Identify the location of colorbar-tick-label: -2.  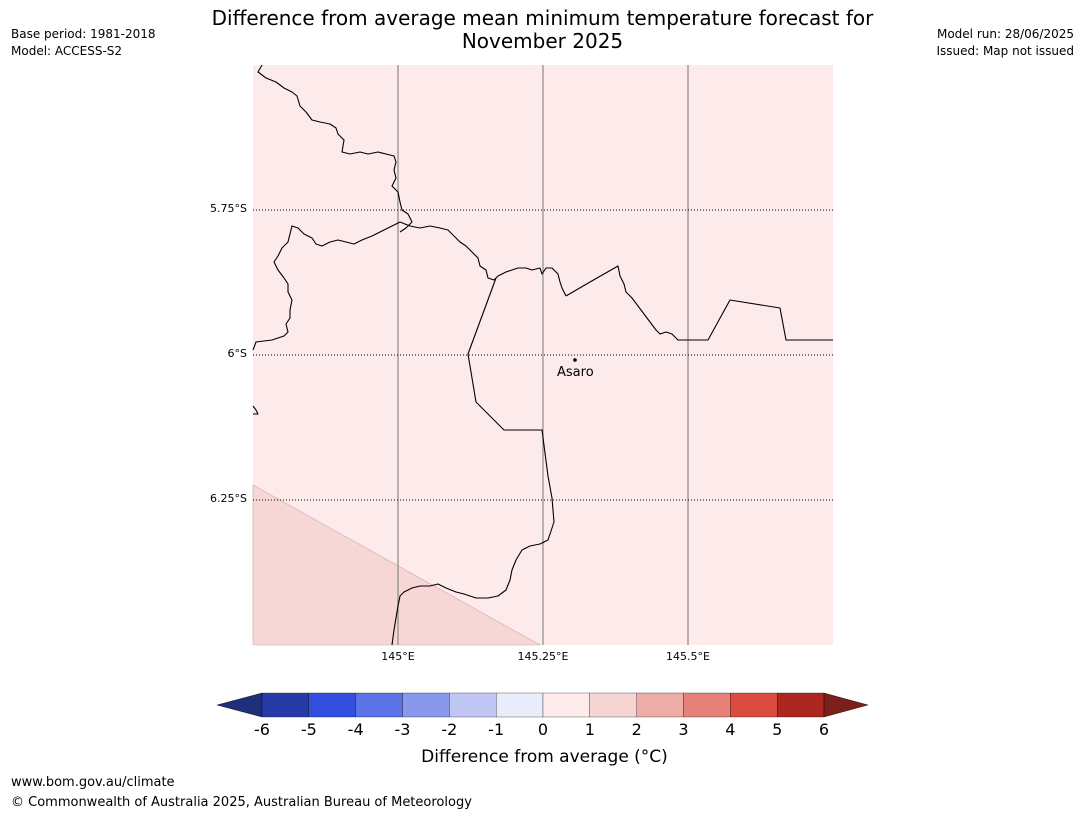
(449, 729).